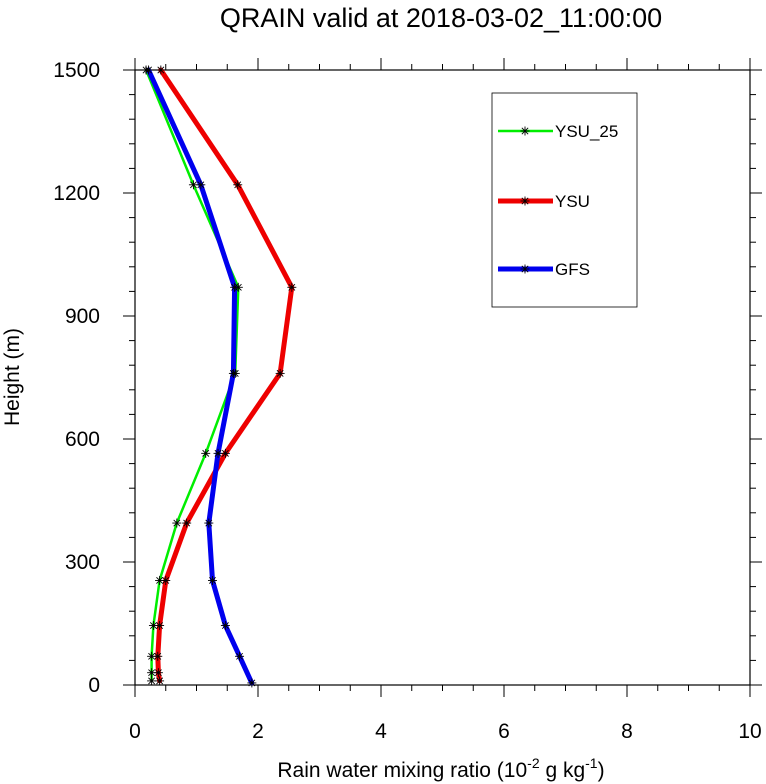  Describe the element at coordinates (572, 269) in the screenshot. I see `legend-label: GFS` at that location.